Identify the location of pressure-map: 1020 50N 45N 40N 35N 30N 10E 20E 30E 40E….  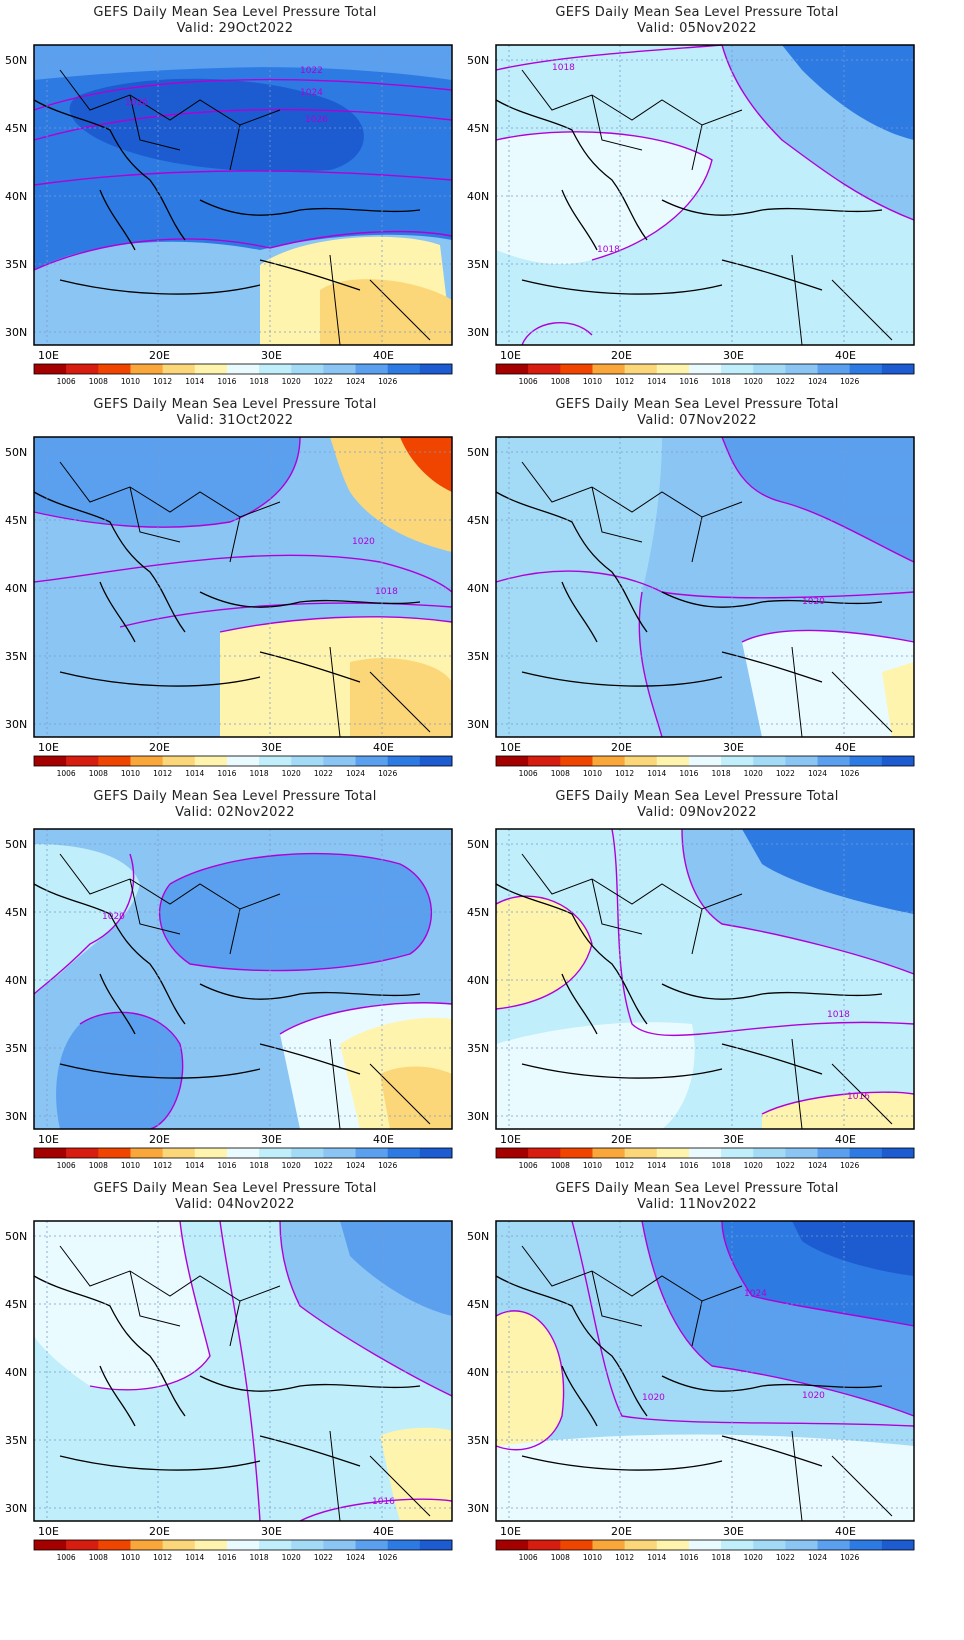
(229, 999).